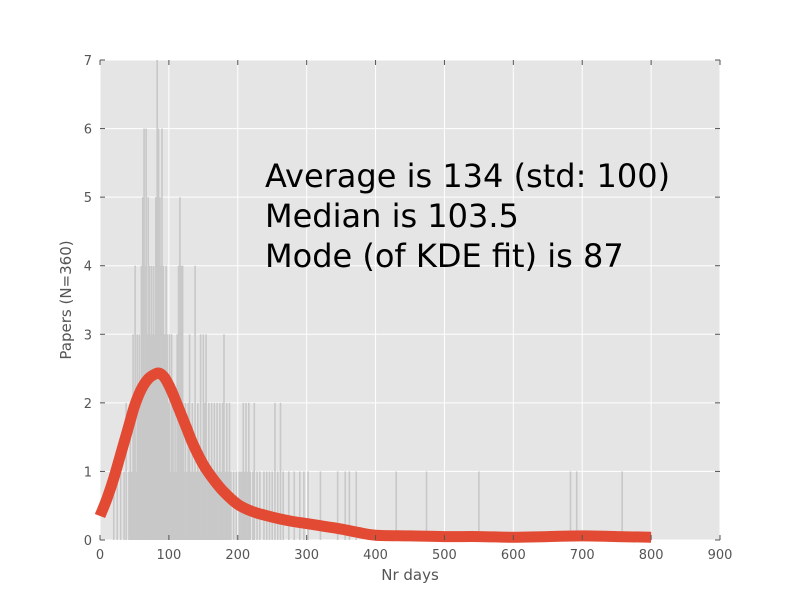 This screenshot has width=800, height=600. I want to click on y-tick-label-4: 4, so click(88, 267).